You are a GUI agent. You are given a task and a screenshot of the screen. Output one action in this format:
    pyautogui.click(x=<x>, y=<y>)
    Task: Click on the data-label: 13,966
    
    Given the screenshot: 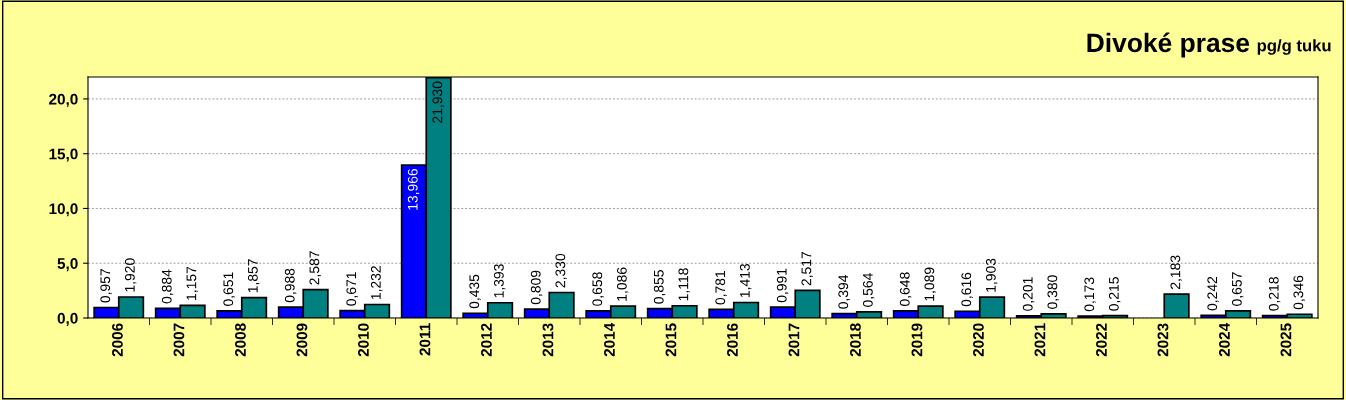 What is the action you would take?
    pyautogui.click(x=413, y=189)
    